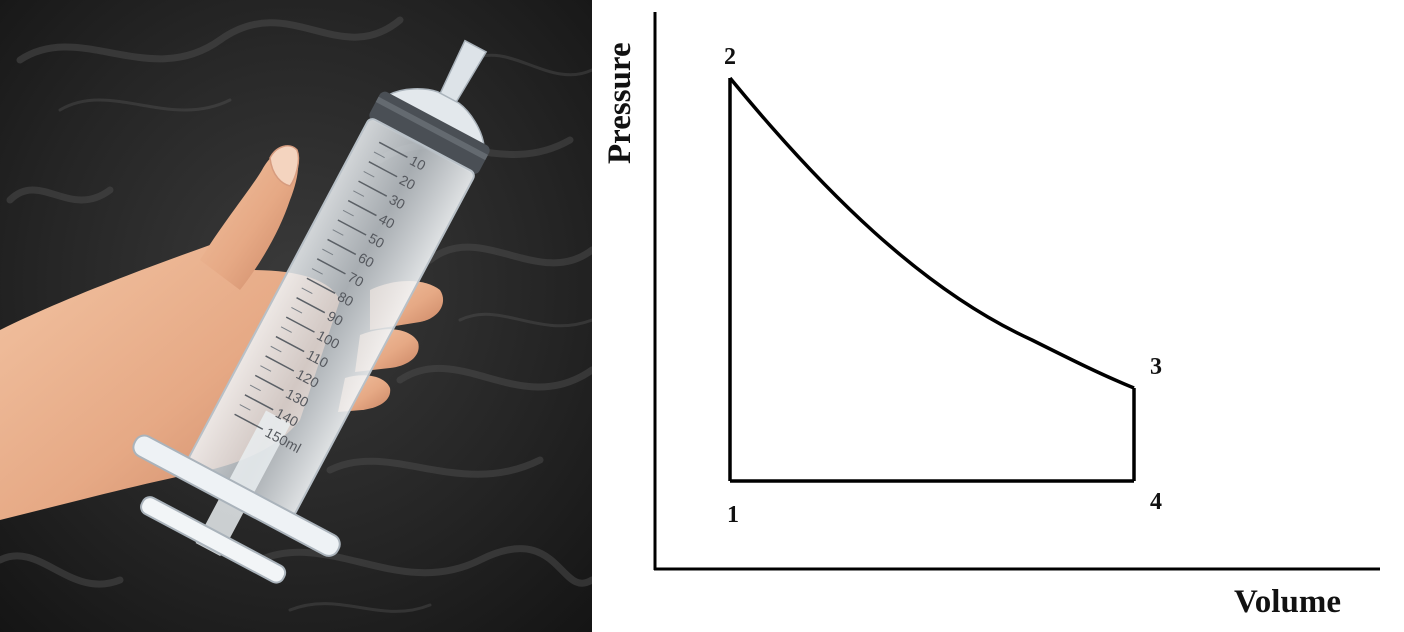 This screenshot has height=632, width=1404. I want to click on syringe-plunger-end, so click(213, 540).